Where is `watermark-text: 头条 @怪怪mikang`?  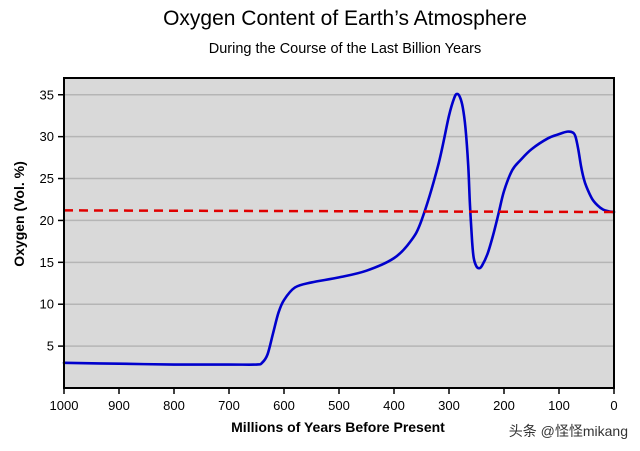 watermark-text: 头条 @怪怪mikang is located at coordinates (568, 431).